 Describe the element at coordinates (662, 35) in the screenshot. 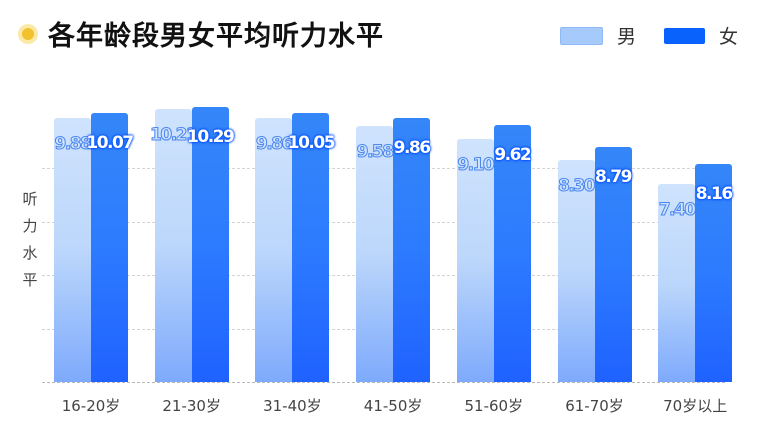

I see `legend: 男 女` at that location.